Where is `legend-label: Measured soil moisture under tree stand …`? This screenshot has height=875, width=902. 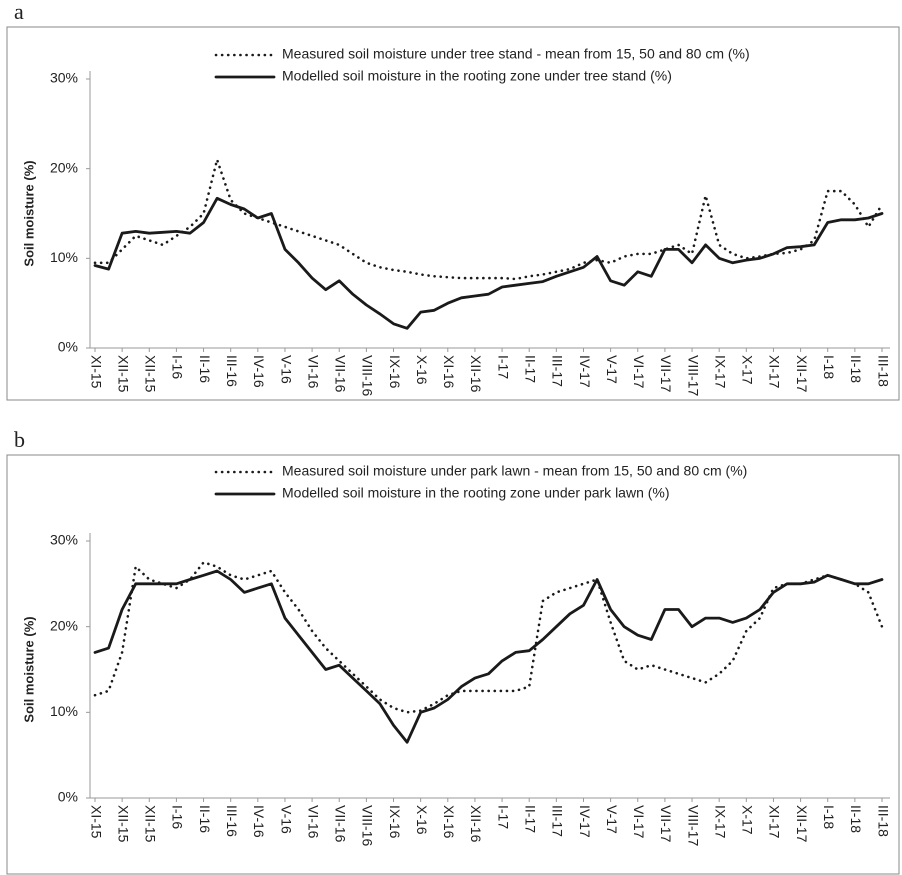 legend-label: Measured soil moisture under tree stand … is located at coordinates (516, 54).